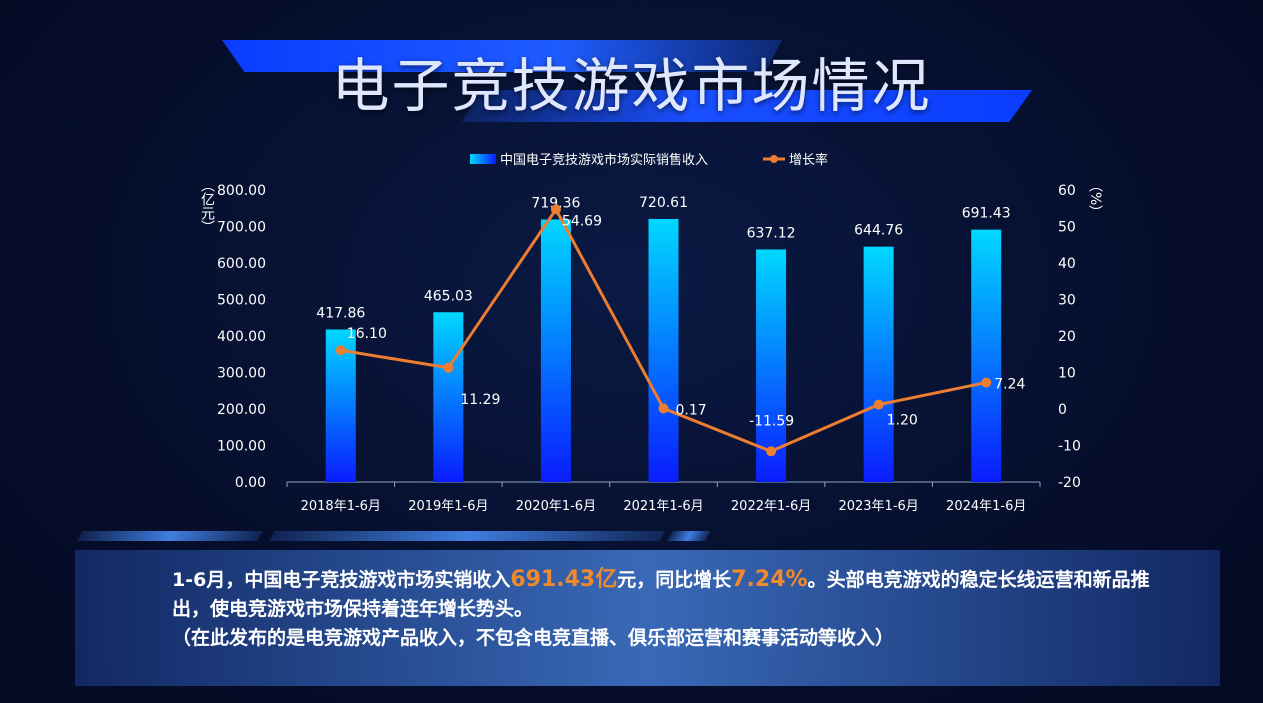  What do you see at coordinates (1095, 198) in the screenshot?
I see `right-axis-unit: （%）` at bounding box center [1095, 198].